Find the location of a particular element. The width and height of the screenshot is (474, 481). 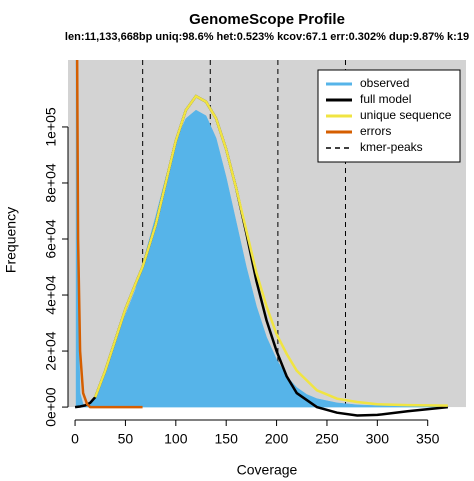

legend-label: unique sequence is located at coordinates (406, 115).